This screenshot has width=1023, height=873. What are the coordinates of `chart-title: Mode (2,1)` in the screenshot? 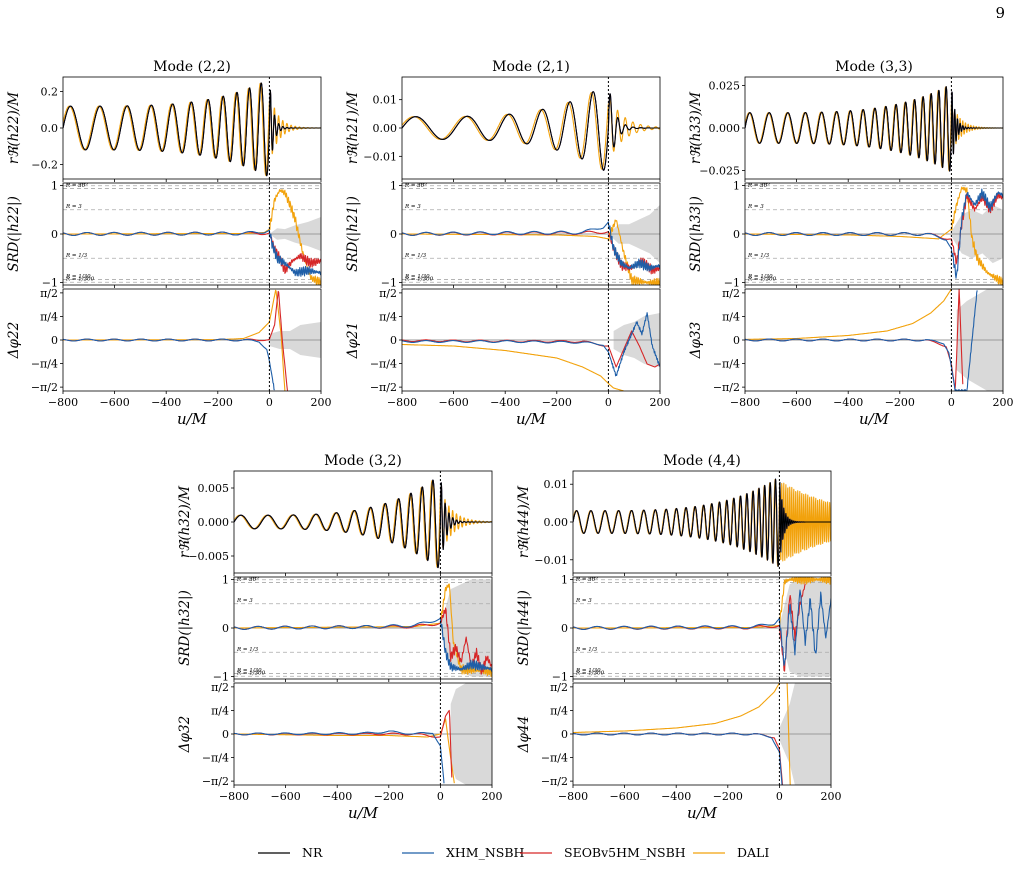 It's located at (531, 67).